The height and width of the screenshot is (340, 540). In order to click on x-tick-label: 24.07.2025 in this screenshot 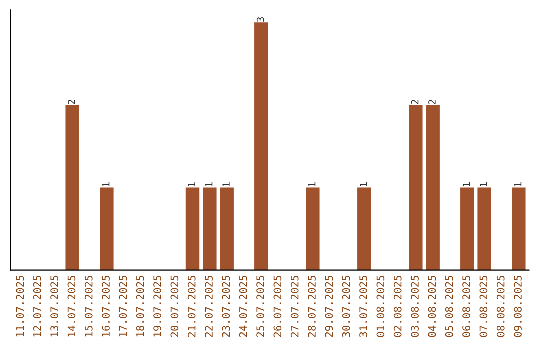, I will do `click(243, 307)`.